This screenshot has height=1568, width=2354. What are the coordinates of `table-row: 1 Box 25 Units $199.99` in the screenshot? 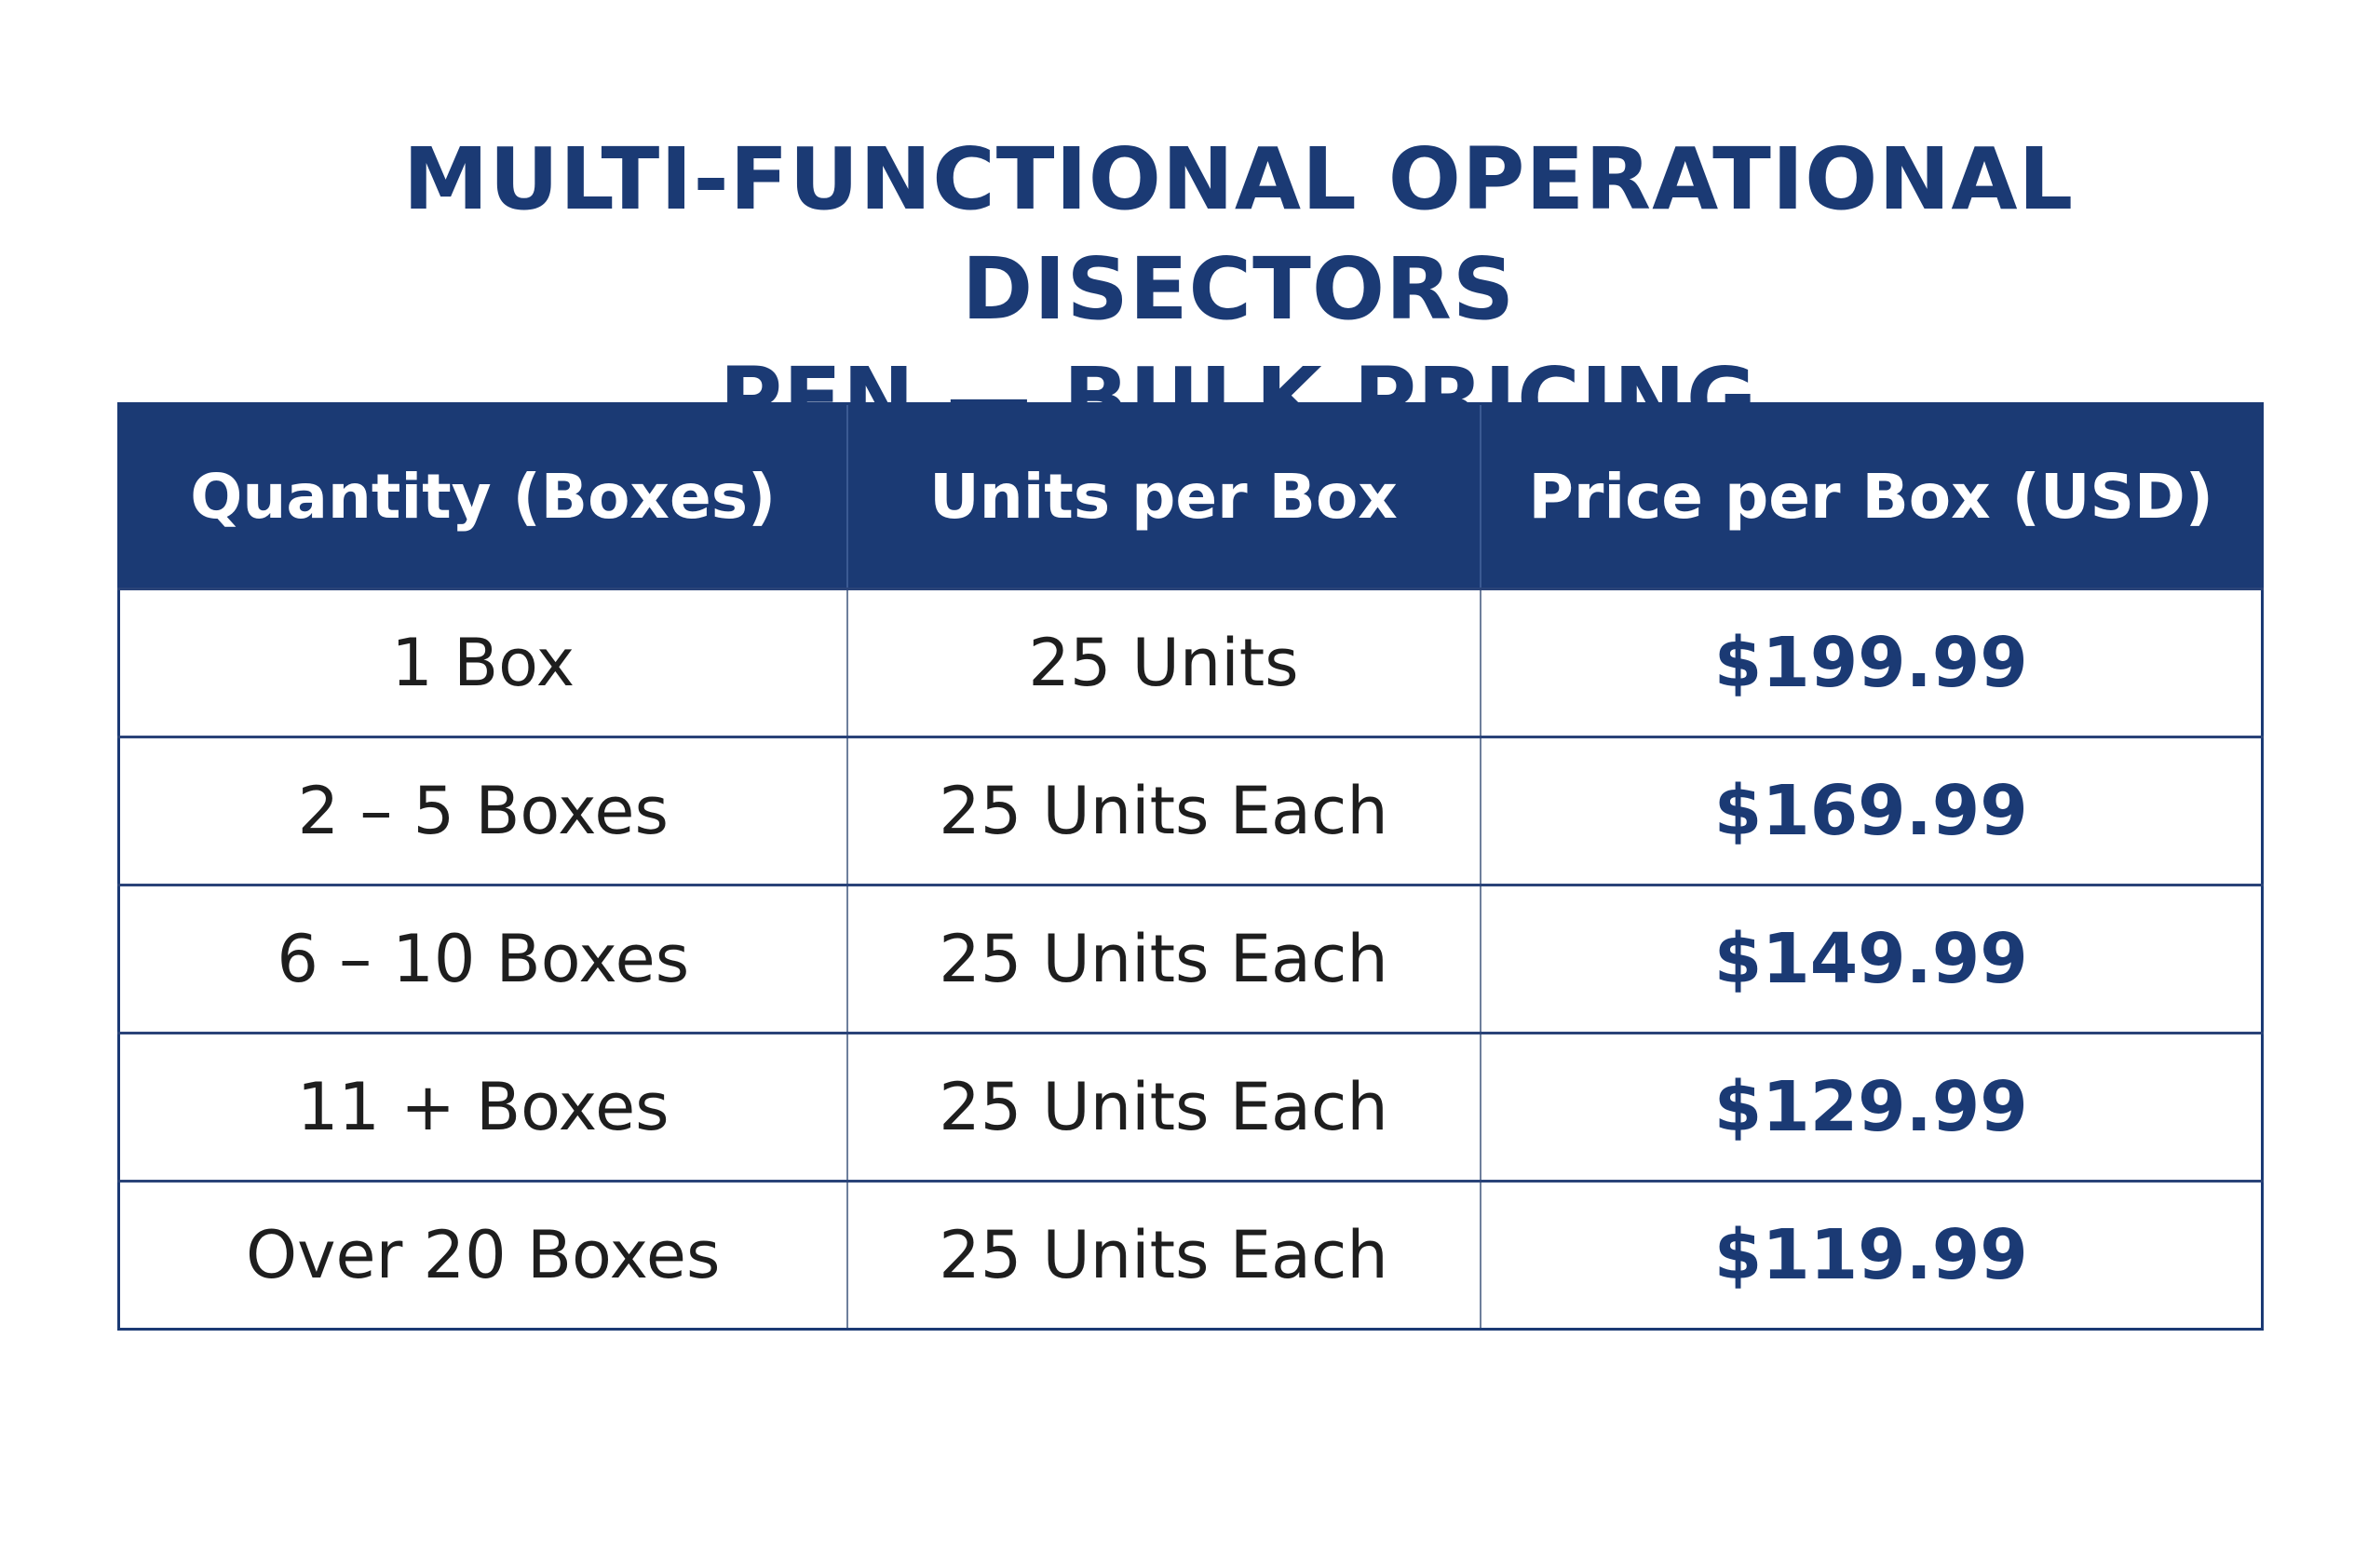 It's located at (1190, 662).